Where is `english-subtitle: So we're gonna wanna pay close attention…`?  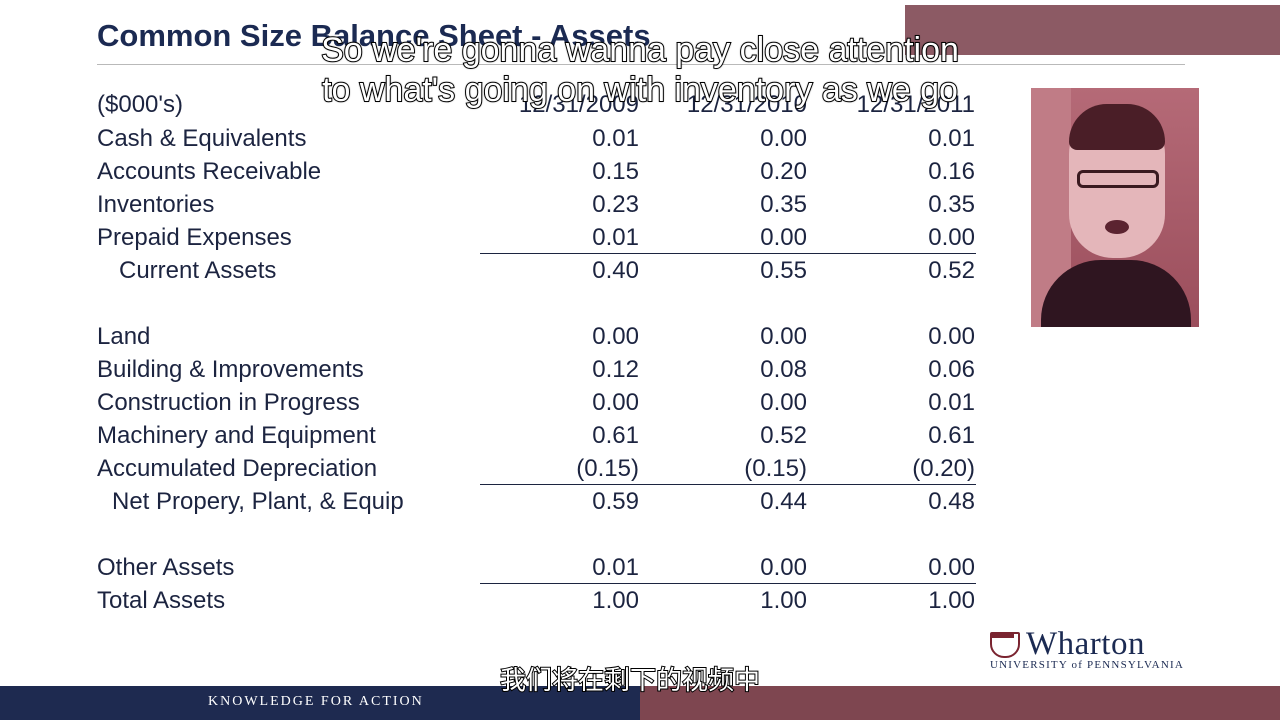
english-subtitle: So we're gonna wanna pay close attention… is located at coordinates (640, 70).